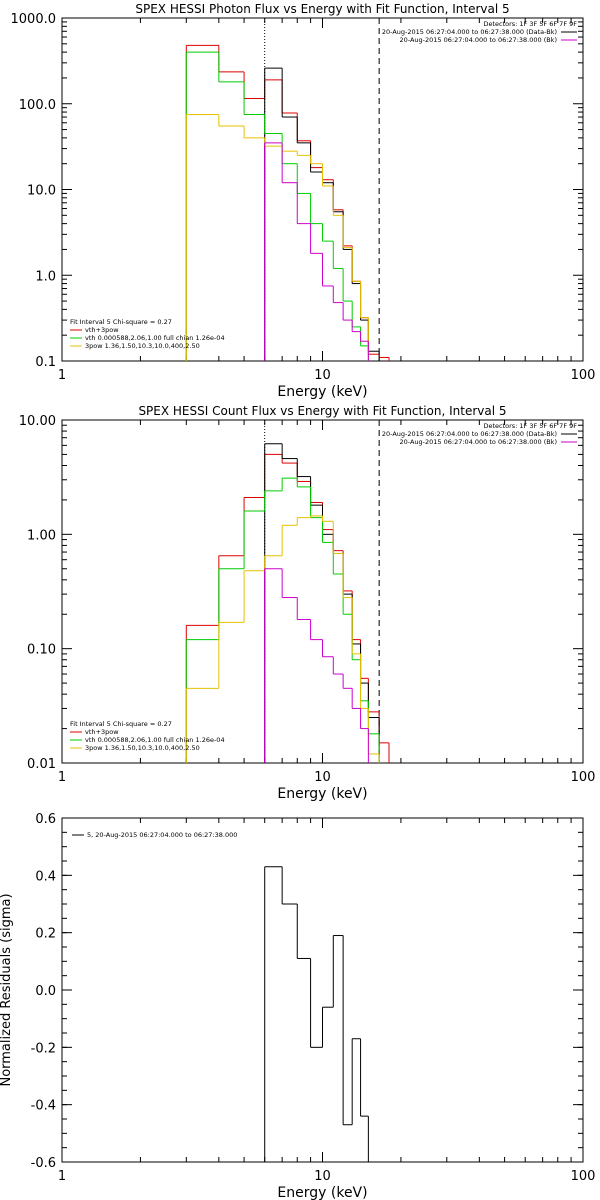 The height and width of the screenshot is (1200, 600). Describe the element at coordinates (34, 19) in the screenshot. I see `y-tick-label: 1000.0` at that location.